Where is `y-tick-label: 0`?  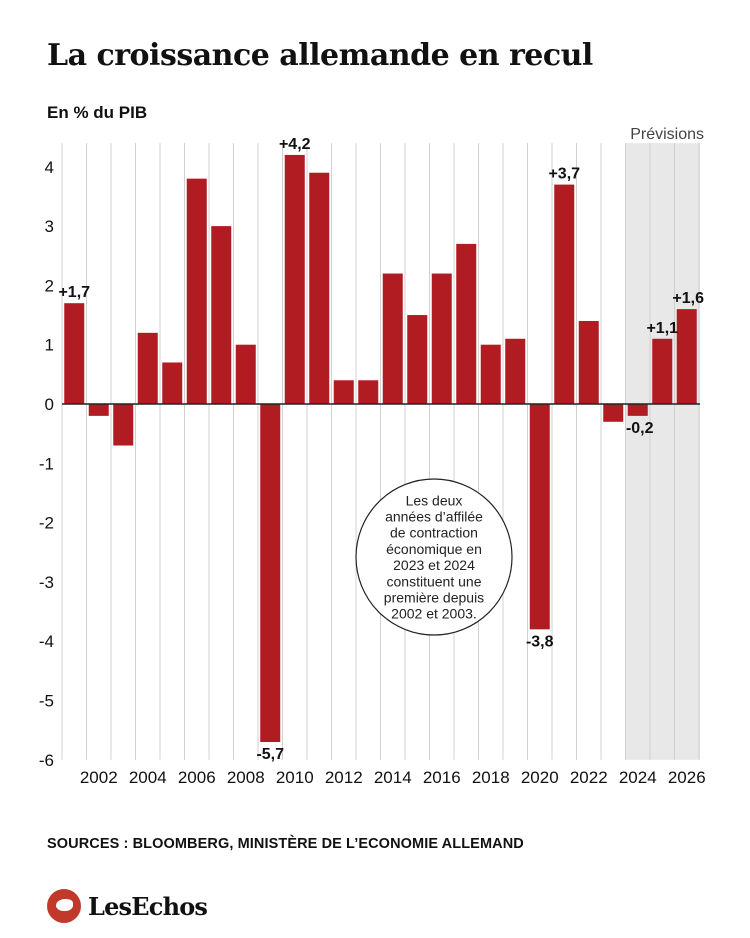
y-tick-label: 0 is located at coordinates (49, 404).